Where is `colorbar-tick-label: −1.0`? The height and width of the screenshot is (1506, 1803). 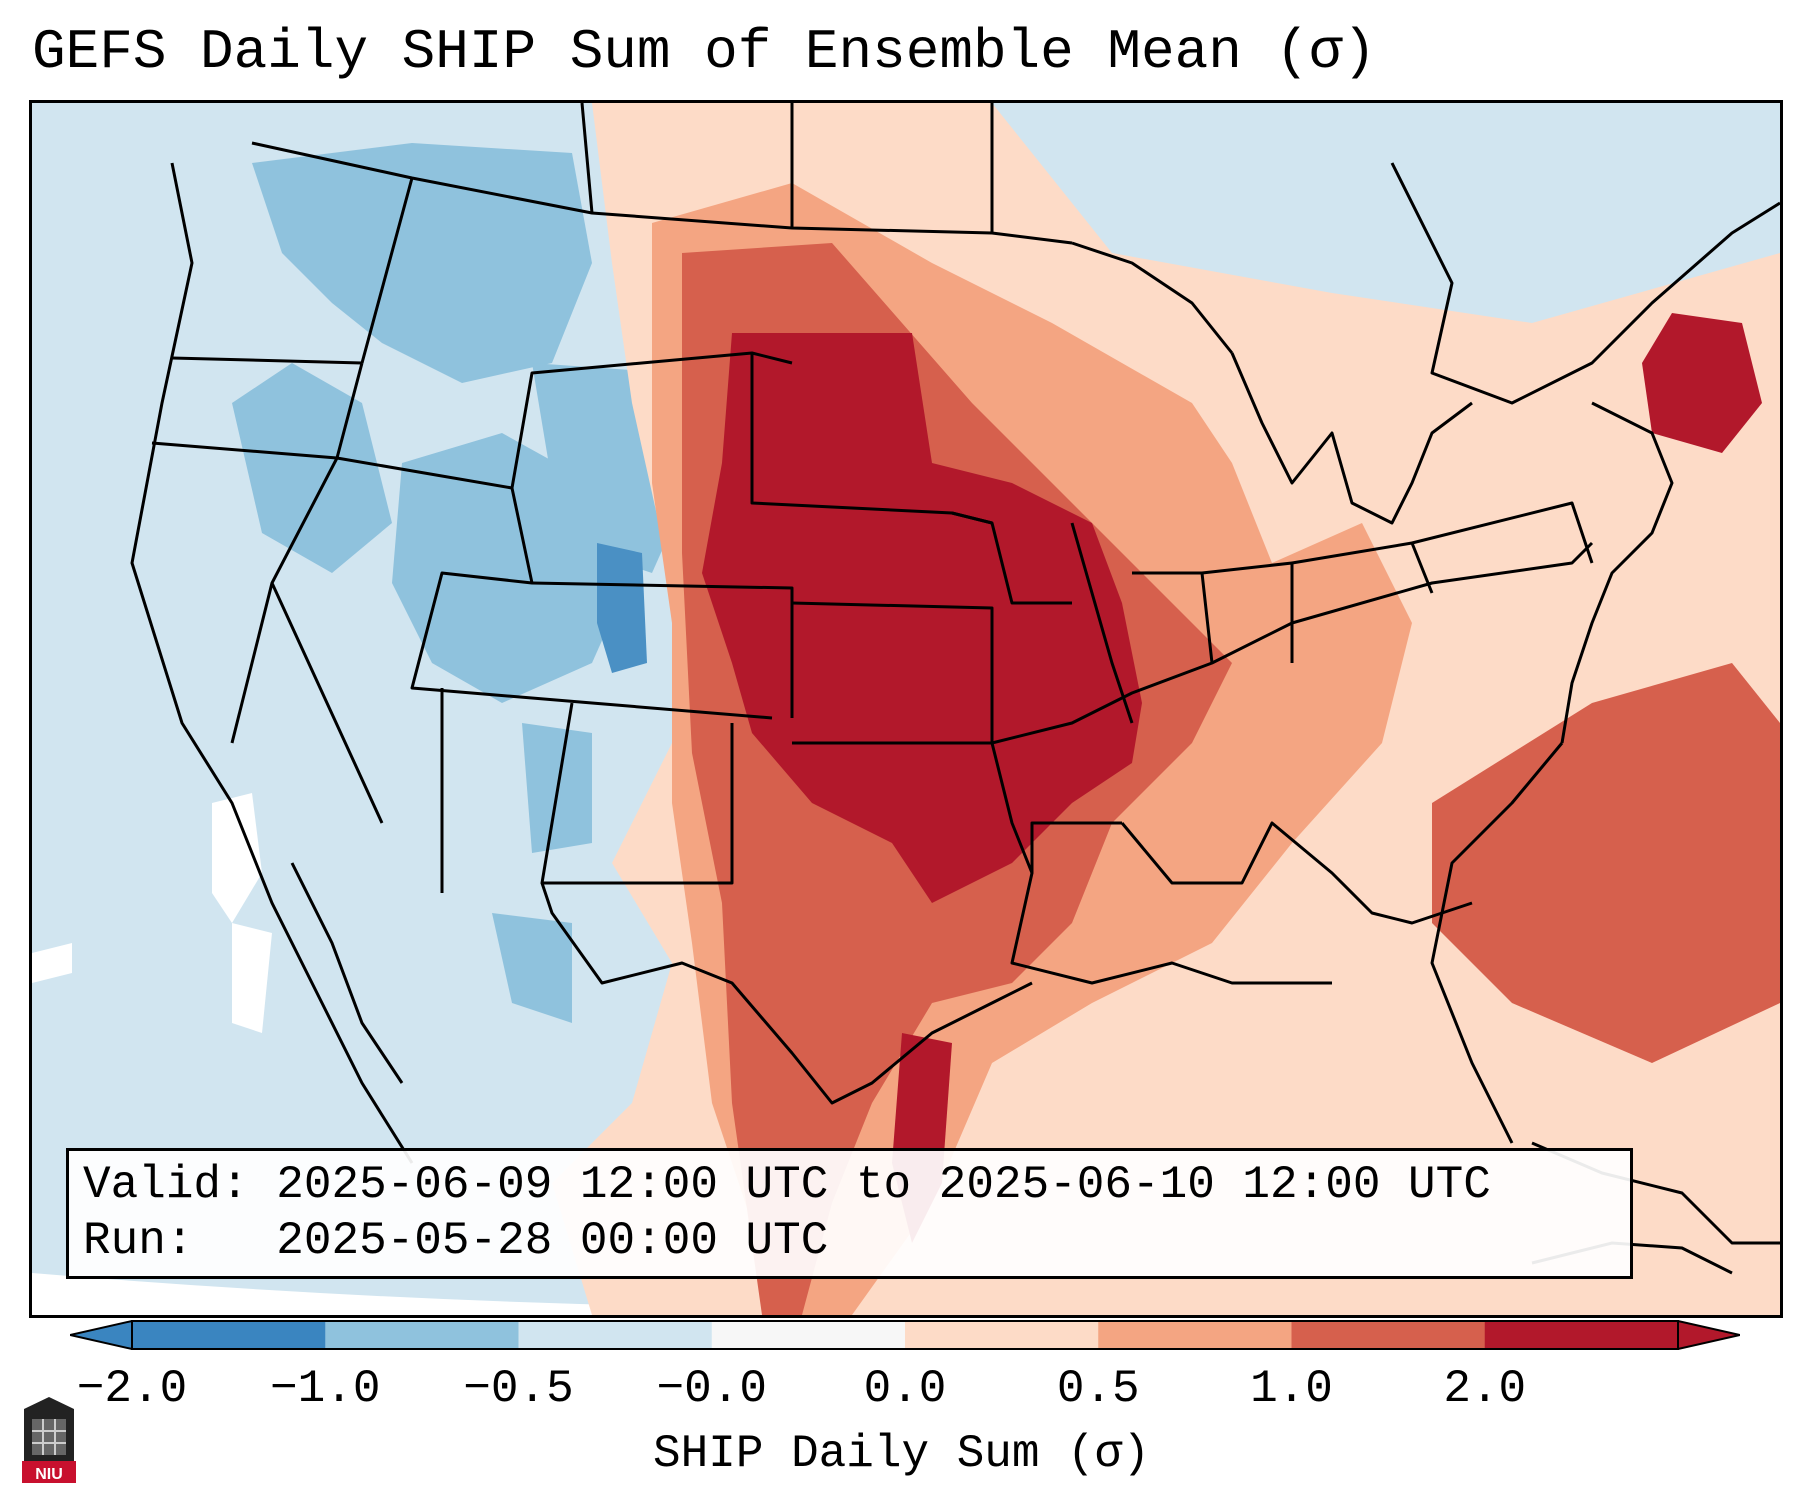 colorbar-tick-label: −1.0 is located at coordinates (325, 1389).